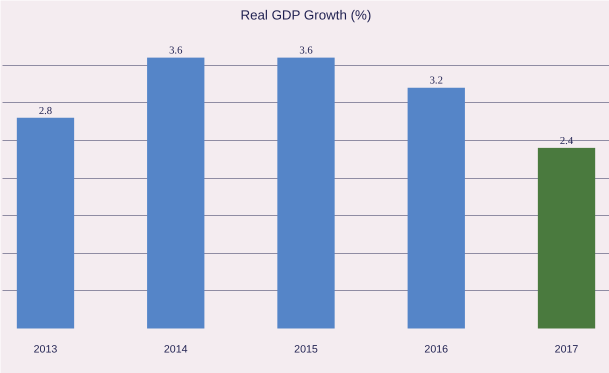  I want to click on x-tick-label: 2017, so click(566, 350).